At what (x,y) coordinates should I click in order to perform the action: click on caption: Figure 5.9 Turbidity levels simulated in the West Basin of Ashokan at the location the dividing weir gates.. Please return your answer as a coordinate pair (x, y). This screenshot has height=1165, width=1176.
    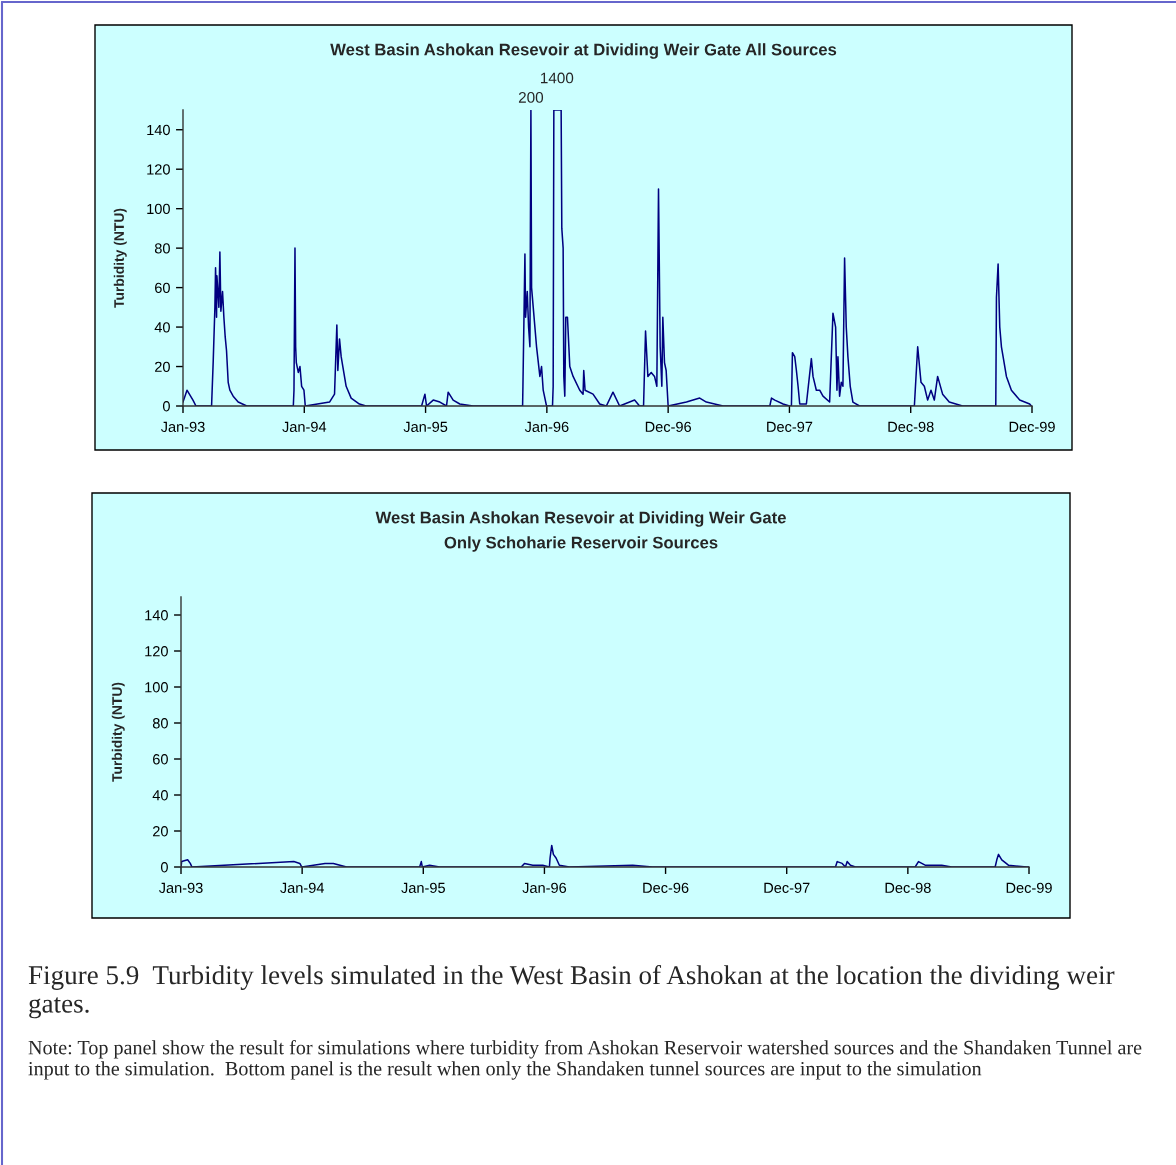
    Looking at the image, I should click on (571, 992).